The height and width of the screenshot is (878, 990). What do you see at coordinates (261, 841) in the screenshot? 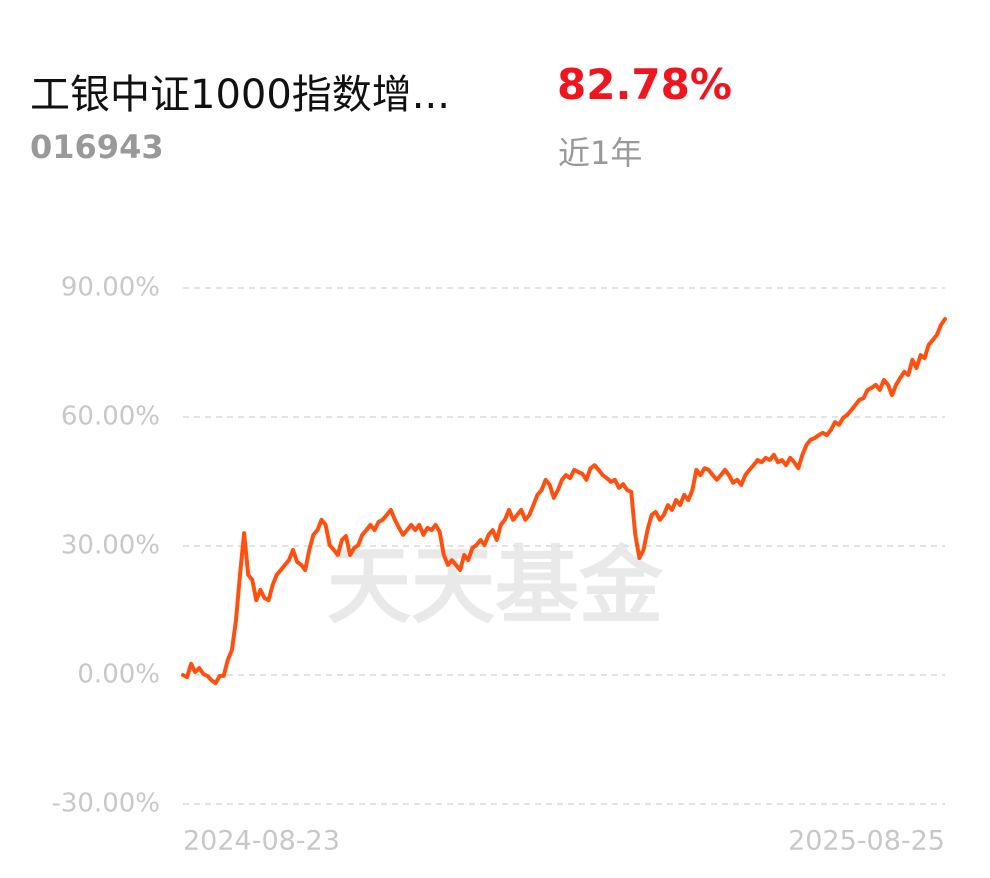
I see `x-tick-label: 2024-08-23` at bounding box center [261, 841].